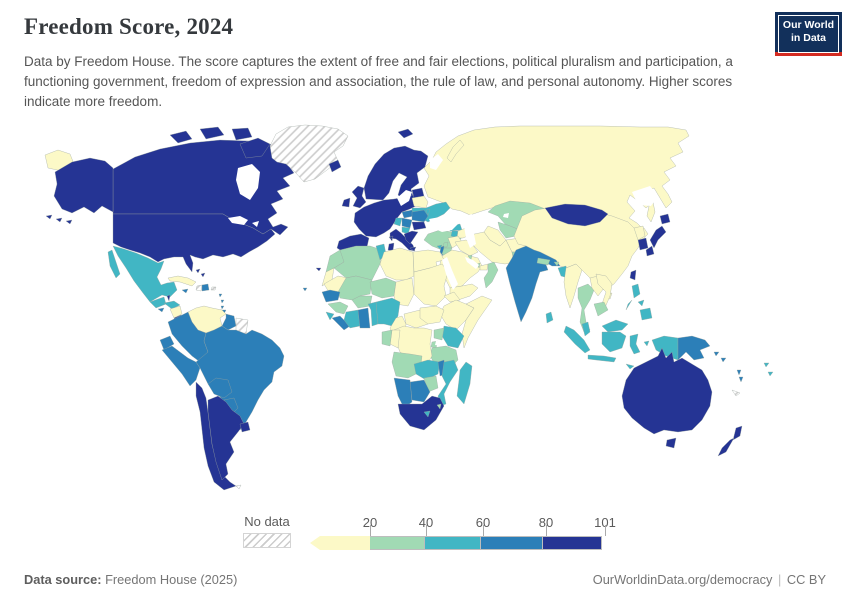  Describe the element at coordinates (730, 441) in the screenshot. I see `region-new-zealand` at that location.